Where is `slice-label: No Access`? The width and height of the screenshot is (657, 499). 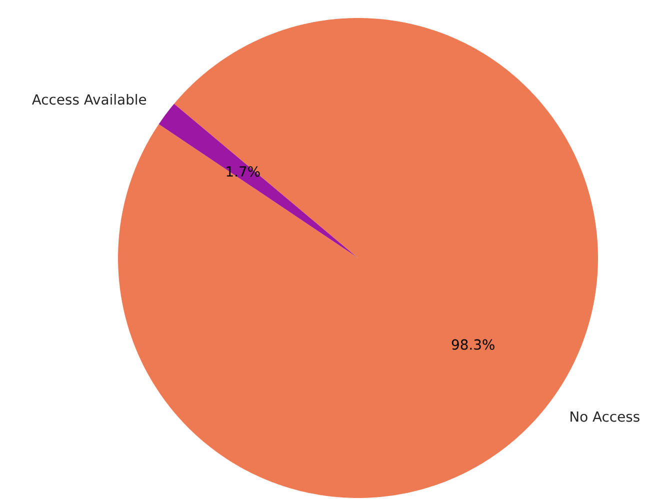 slice-label: No Access is located at coordinates (605, 416).